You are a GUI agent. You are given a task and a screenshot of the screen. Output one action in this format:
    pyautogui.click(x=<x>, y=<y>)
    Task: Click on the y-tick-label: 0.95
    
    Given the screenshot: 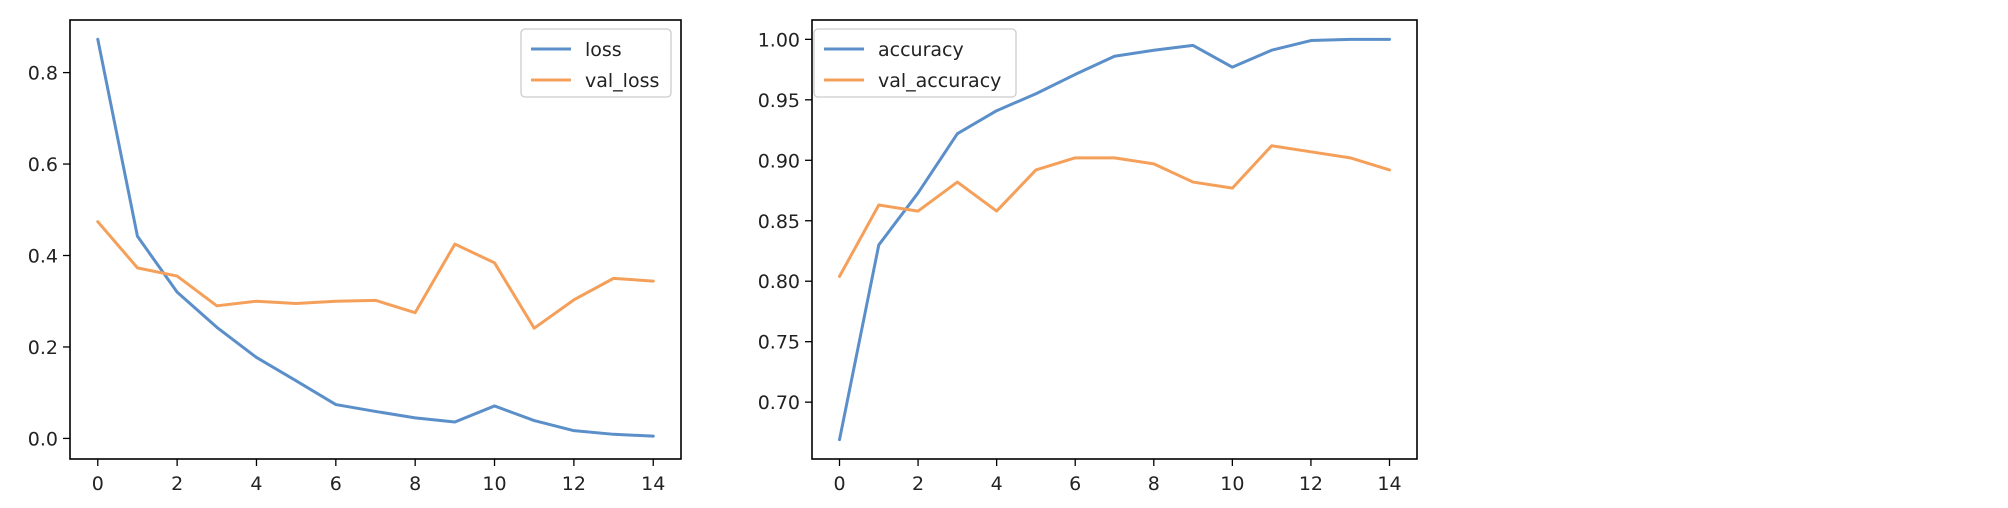 What is the action you would take?
    pyautogui.click(x=779, y=101)
    